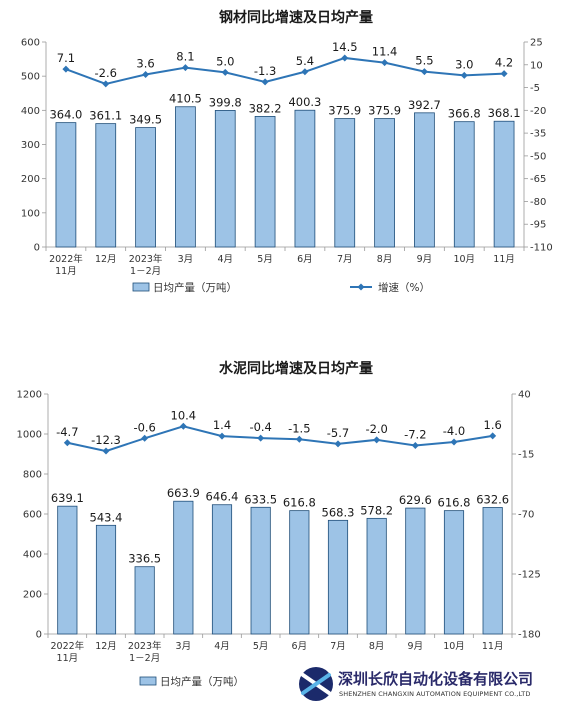  Describe the element at coordinates (404, 287) in the screenshot. I see `legend-line-label: 增速（%）` at that location.